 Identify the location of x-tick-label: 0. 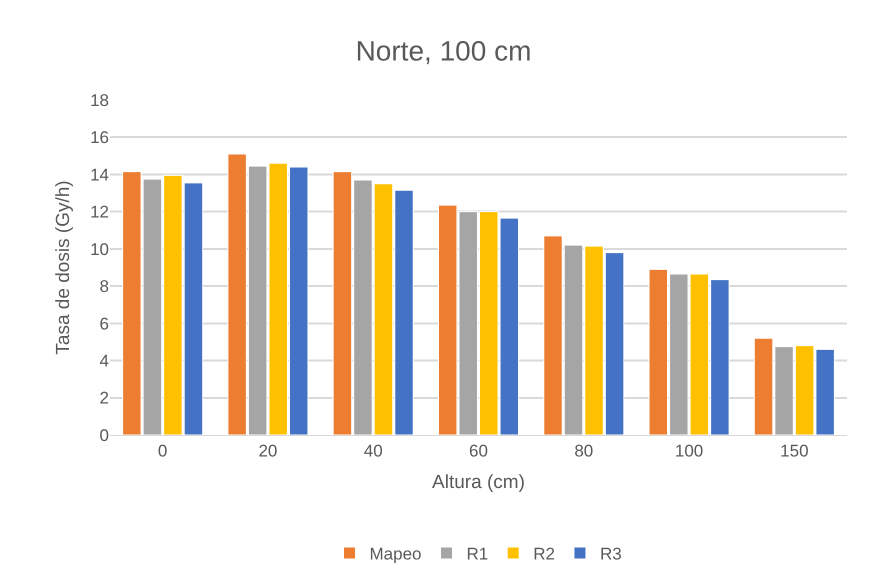
(163, 450).